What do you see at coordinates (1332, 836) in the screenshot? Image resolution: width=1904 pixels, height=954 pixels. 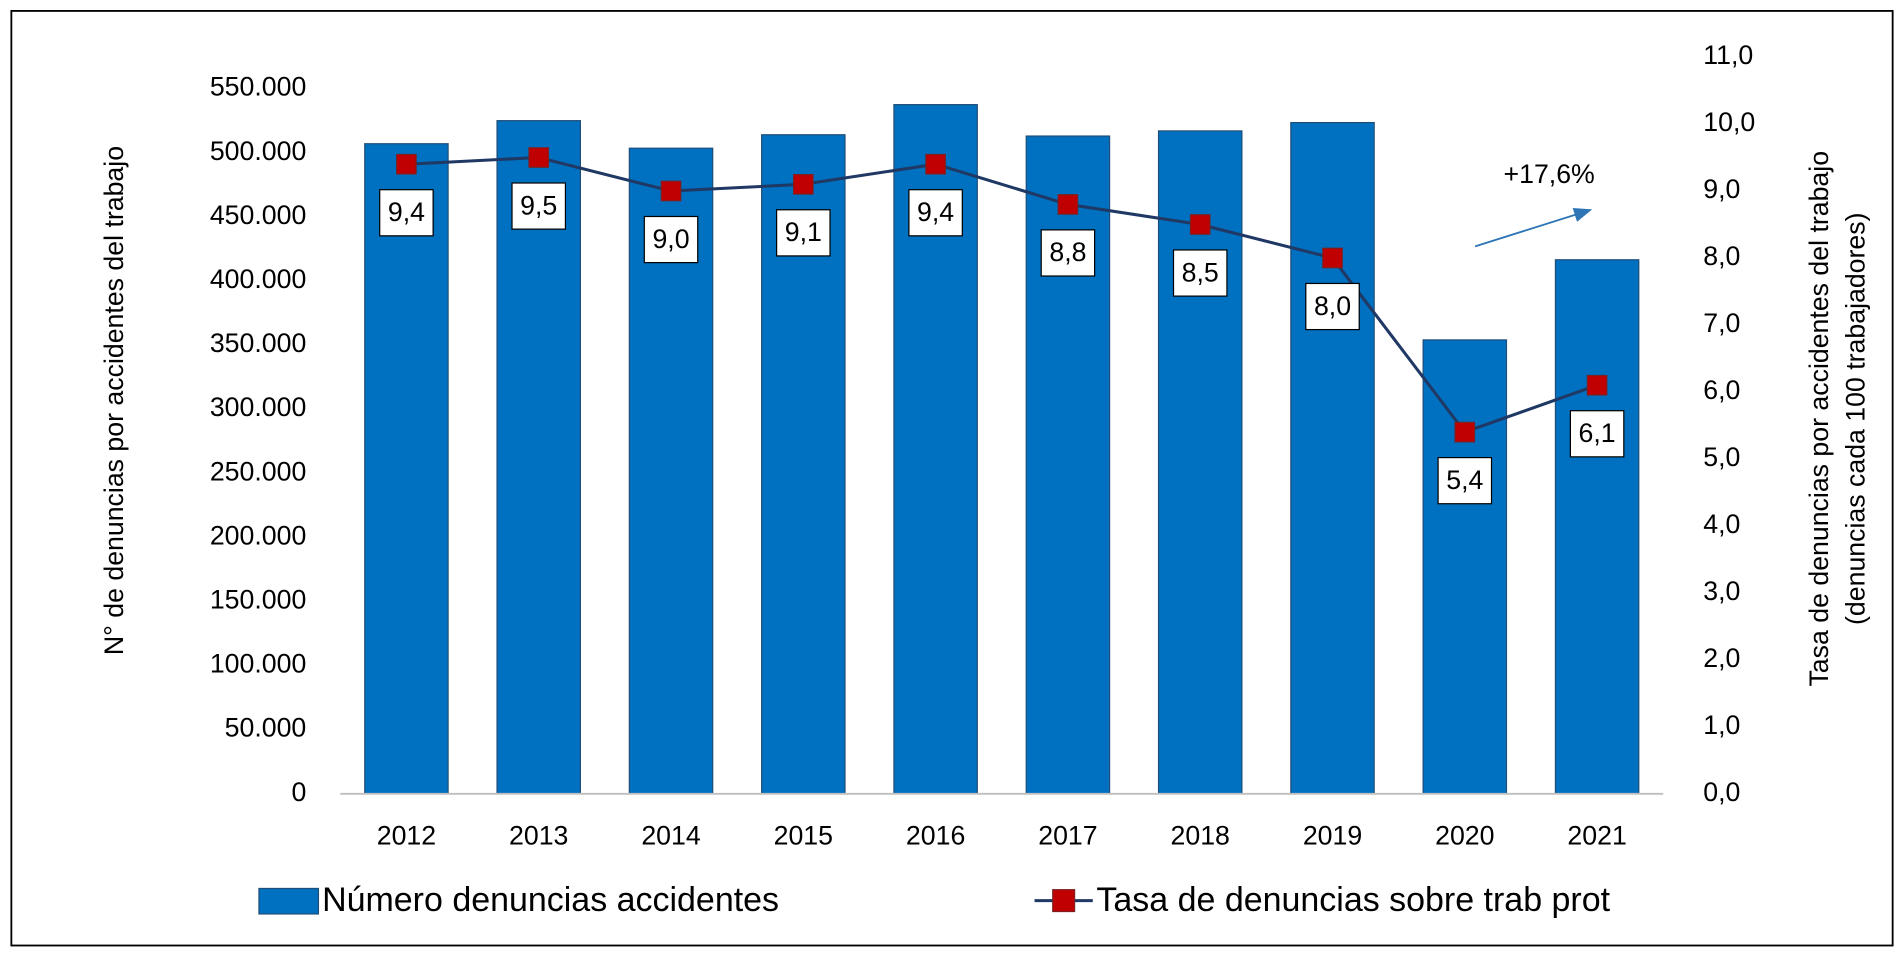 I see `x-tick-label: 2019` at bounding box center [1332, 836].